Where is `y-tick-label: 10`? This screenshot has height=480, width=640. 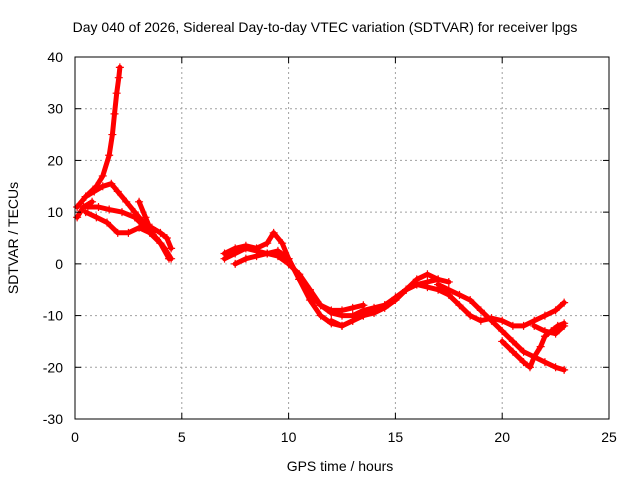 y-tick-label: 10 is located at coordinates (55, 212).